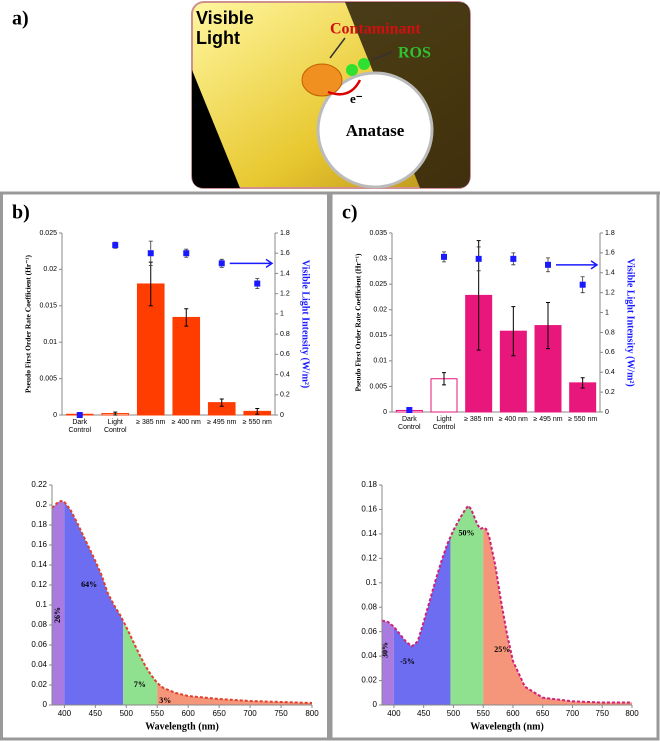 Image resolution: width=660 pixels, height=741 pixels. What do you see at coordinates (285, 253) in the screenshot?
I see `y2-tick-label: 1.6` at bounding box center [285, 253].